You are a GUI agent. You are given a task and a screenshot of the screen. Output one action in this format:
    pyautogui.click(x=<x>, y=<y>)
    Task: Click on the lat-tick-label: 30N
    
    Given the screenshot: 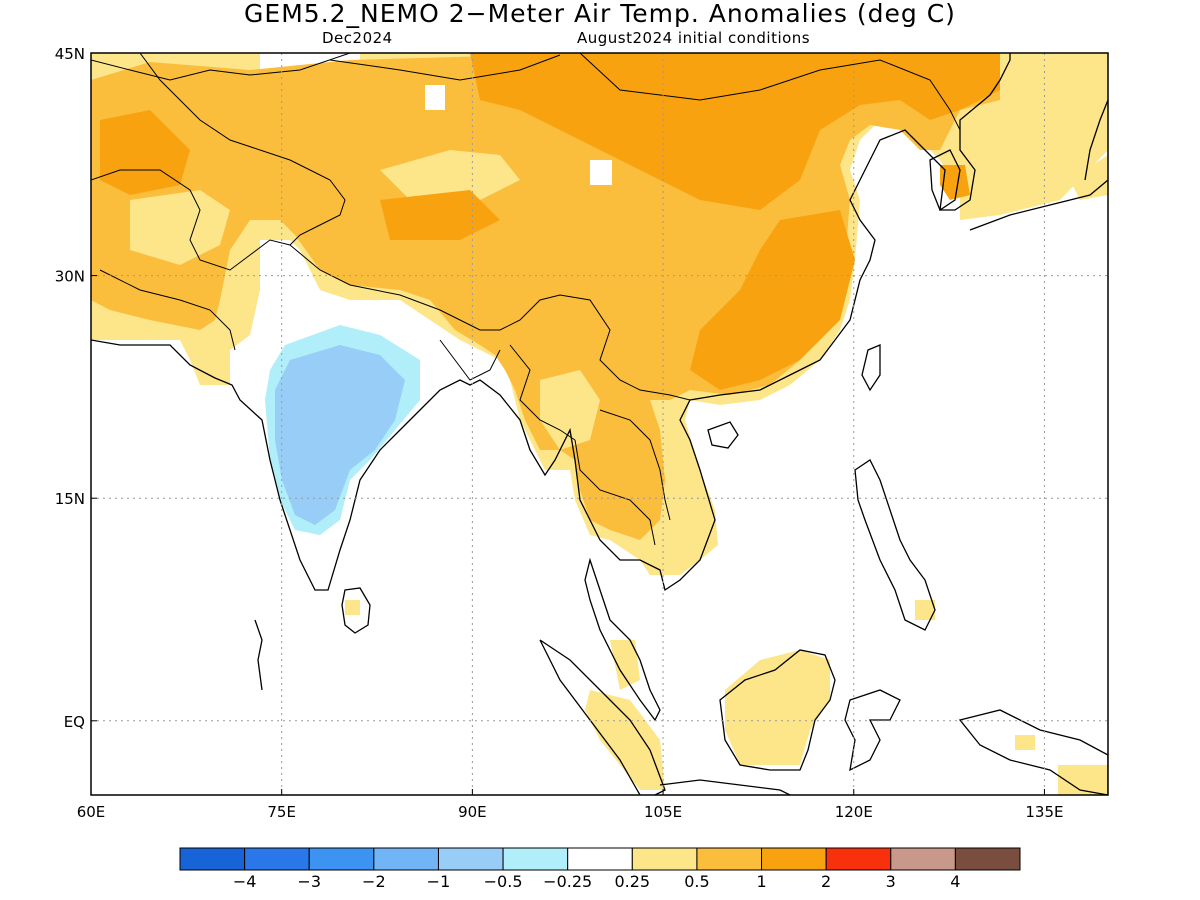 What is the action you would take?
    pyautogui.click(x=70, y=277)
    